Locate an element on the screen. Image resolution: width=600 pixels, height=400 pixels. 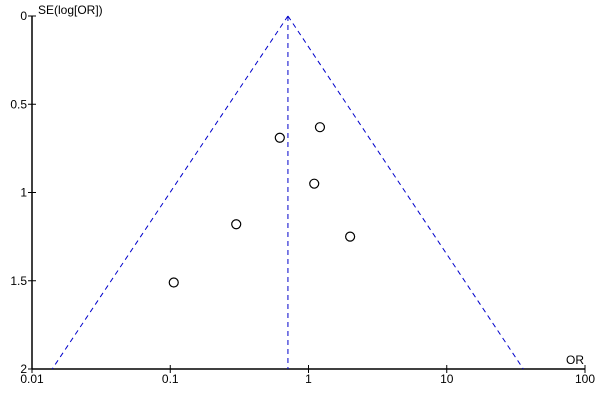
x-axis-label: OR is located at coordinates (575, 360).